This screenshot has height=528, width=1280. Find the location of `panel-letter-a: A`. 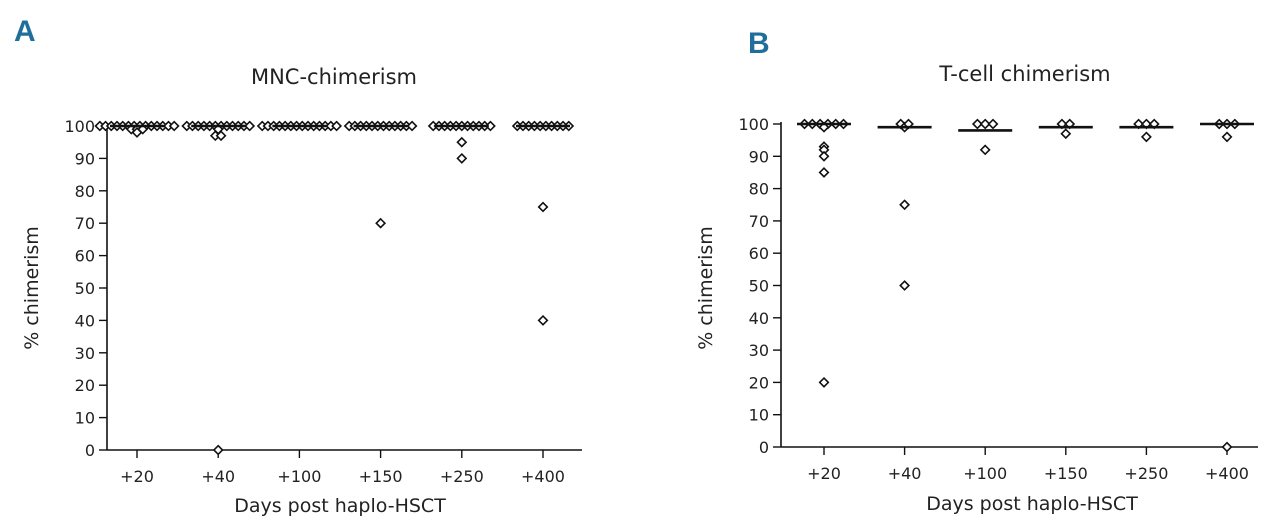

panel-letter-a: A is located at coordinates (25, 31).